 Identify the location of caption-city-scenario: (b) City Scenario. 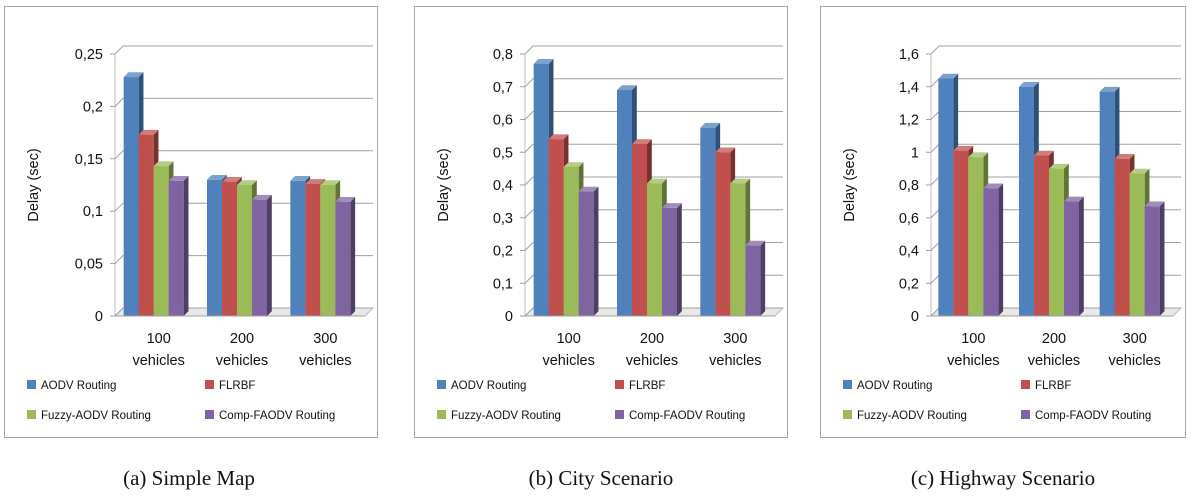
(601, 478).